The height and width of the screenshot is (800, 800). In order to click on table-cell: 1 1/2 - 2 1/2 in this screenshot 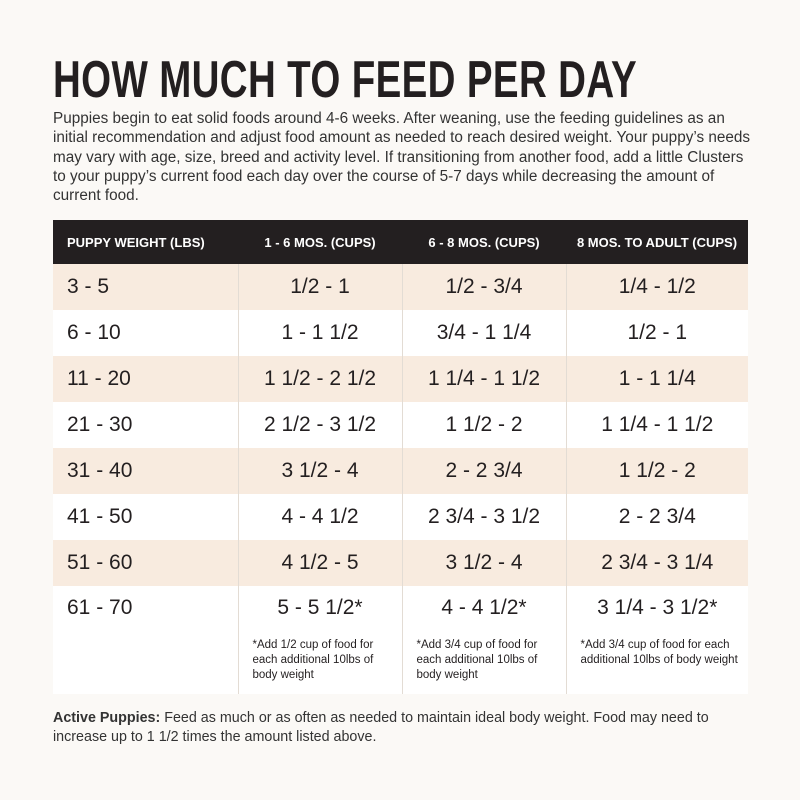, I will do `click(319, 379)`.